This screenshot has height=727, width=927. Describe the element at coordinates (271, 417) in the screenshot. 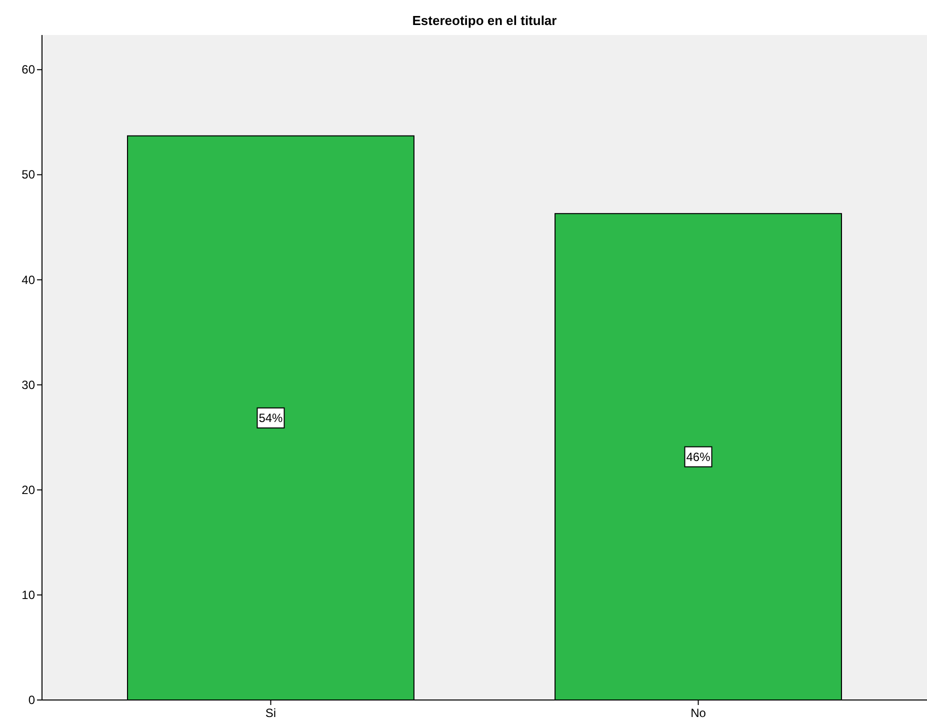

I see `data-label: 54%` at that location.